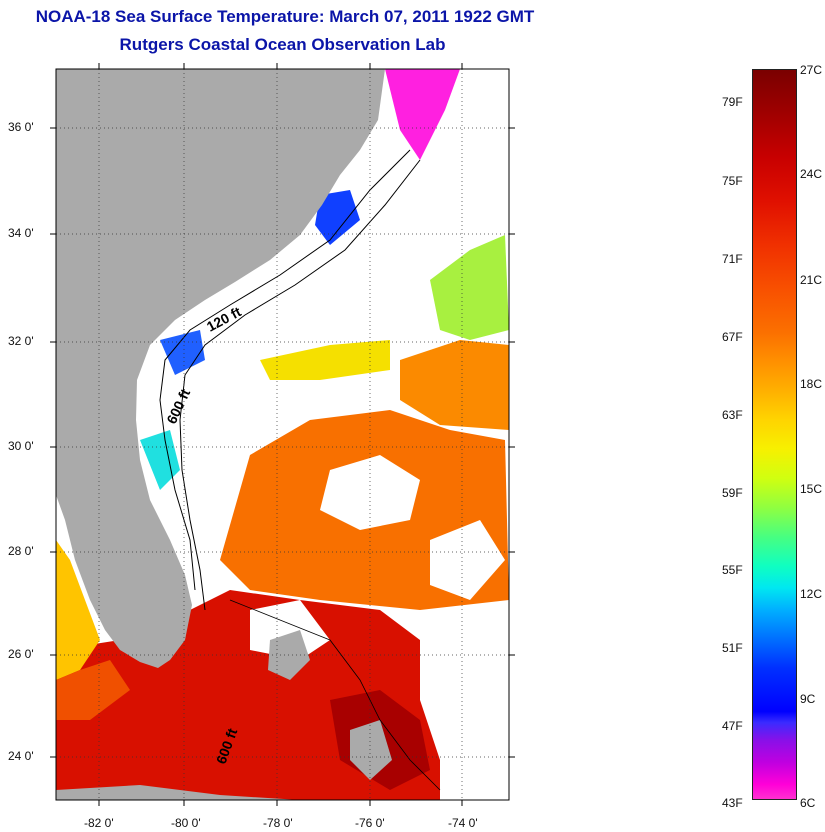 This screenshot has height=832, width=825. I want to click on lat-label: 24 0', so click(21, 756).